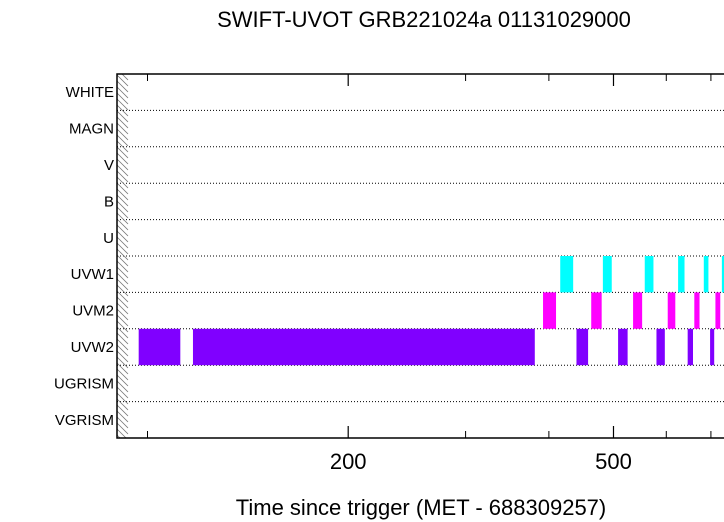 This screenshot has width=724, height=522. Describe the element at coordinates (92, 347) in the screenshot. I see `filter-label: UVW2` at that location.